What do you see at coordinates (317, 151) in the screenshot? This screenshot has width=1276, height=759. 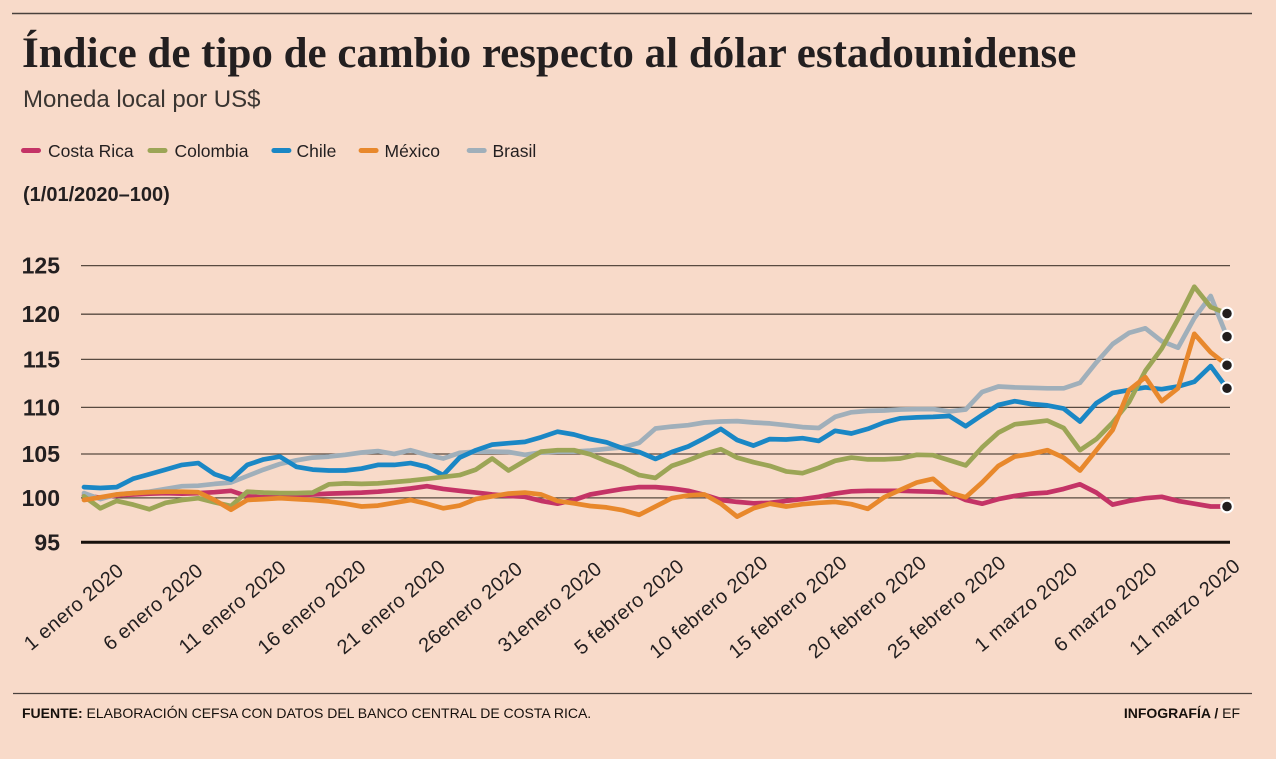 I see `svg-text: Chile` at bounding box center [317, 151].